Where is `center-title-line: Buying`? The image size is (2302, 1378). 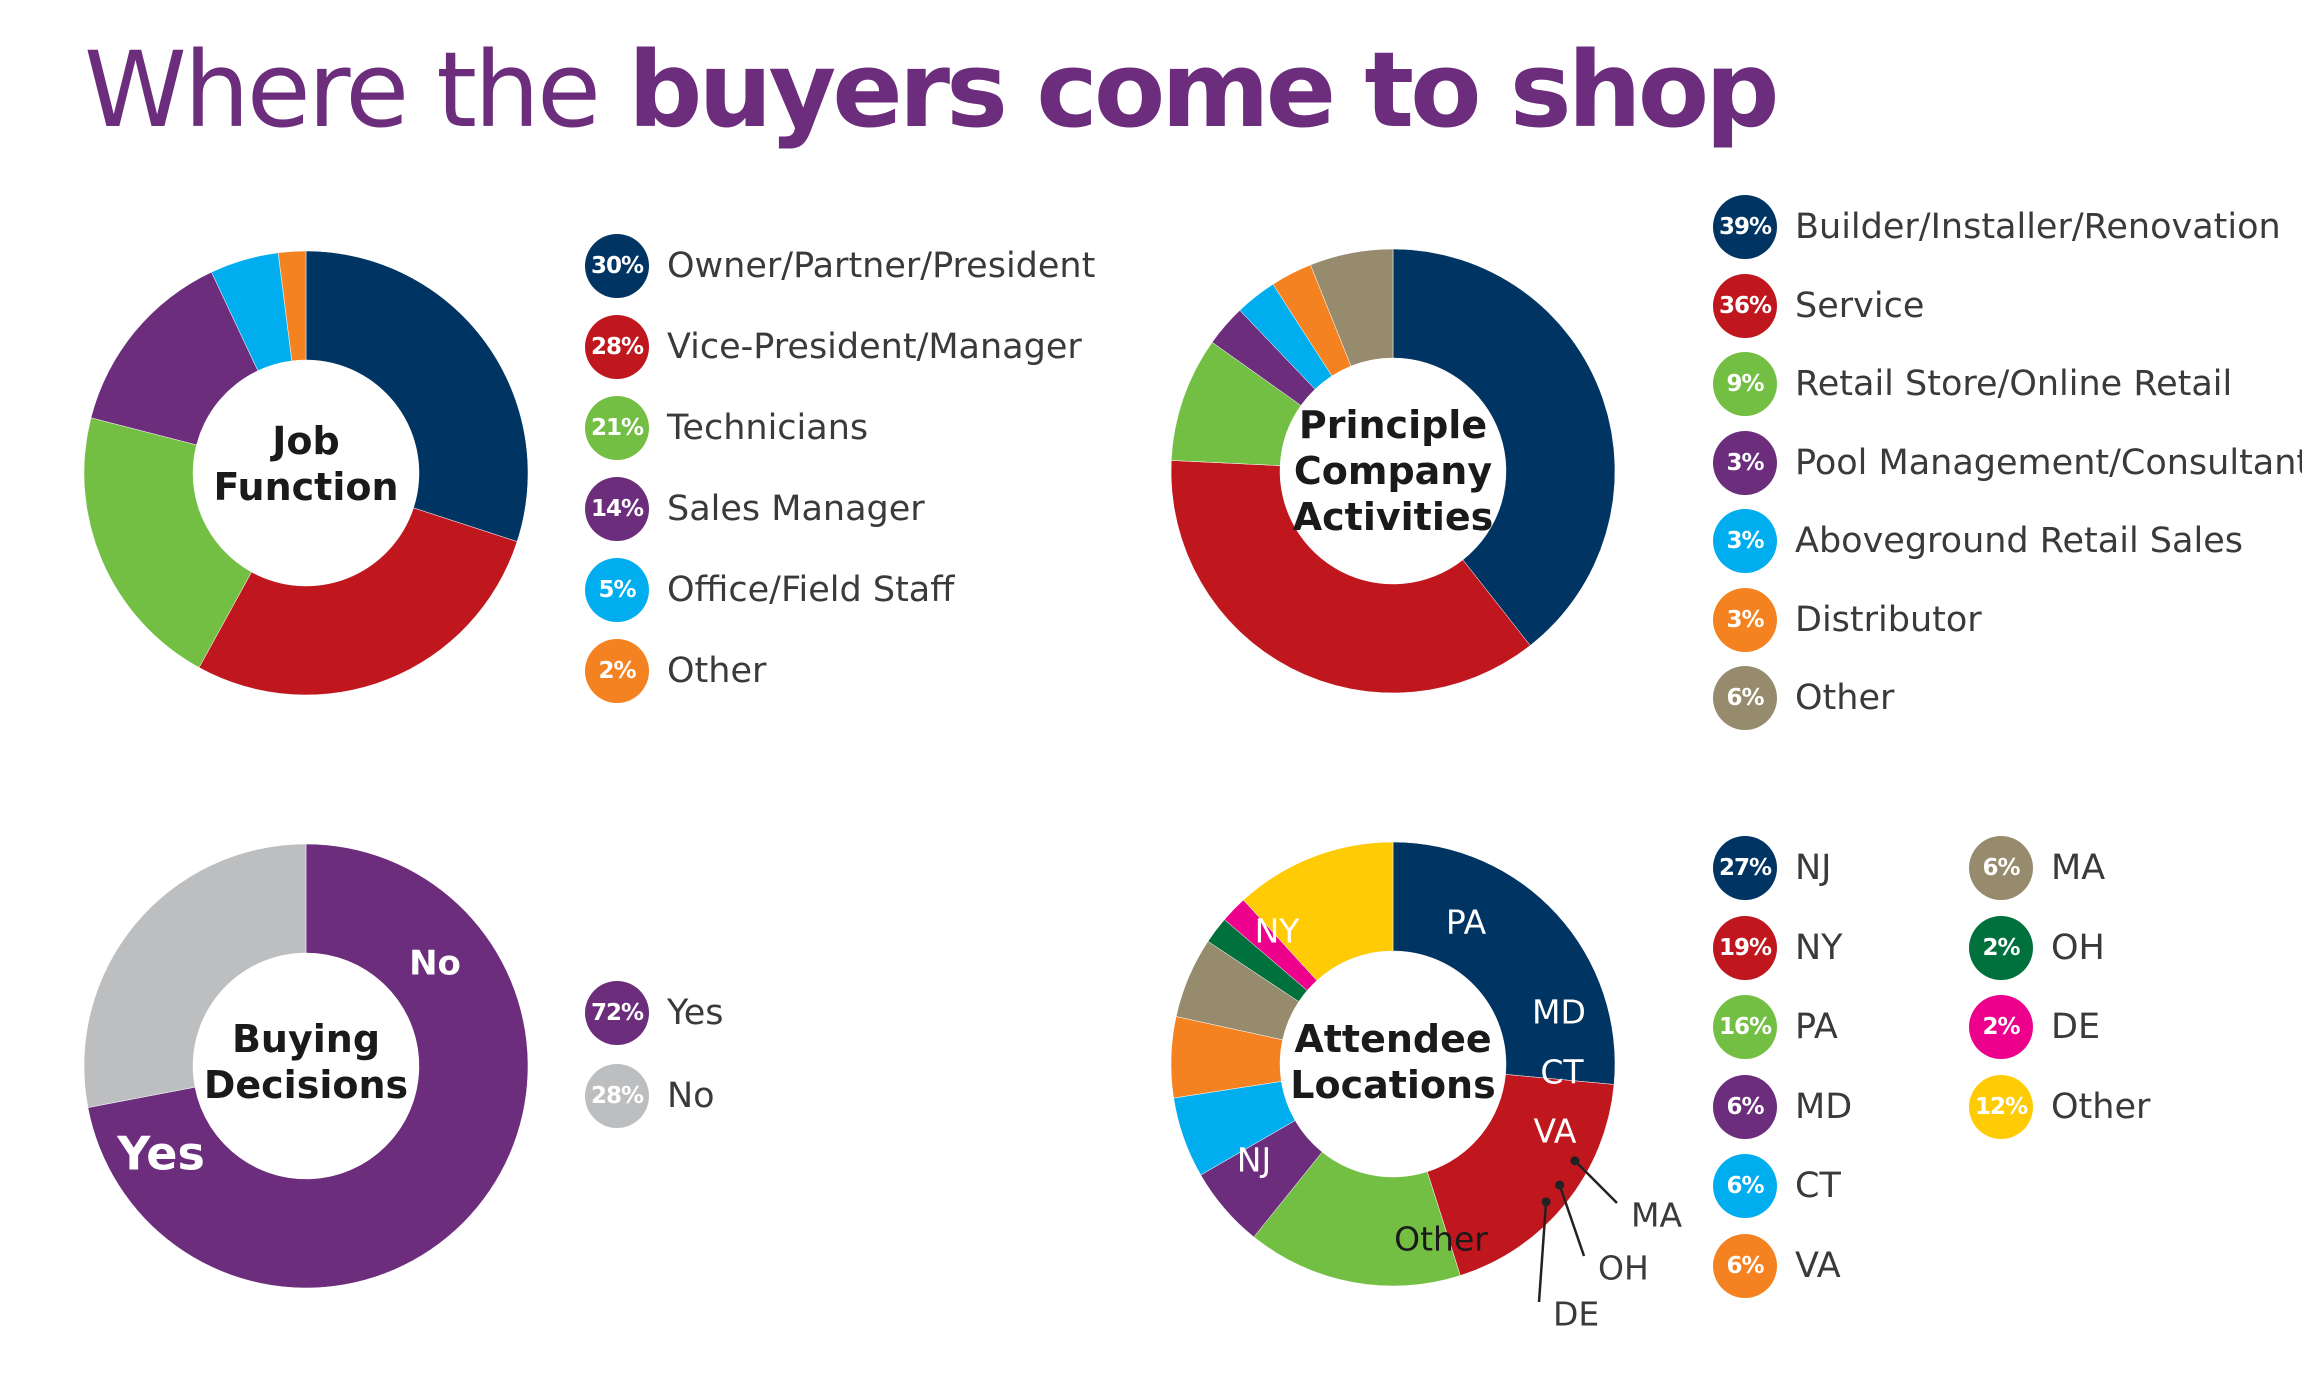 center-title-line: Buying is located at coordinates (306, 1039).